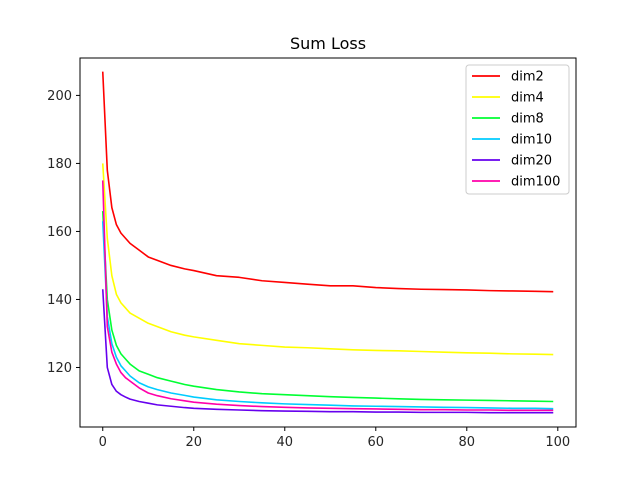  Describe the element at coordinates (527, 77) in the screenshot. I see `legend-label-dim2: dim2` at that location.